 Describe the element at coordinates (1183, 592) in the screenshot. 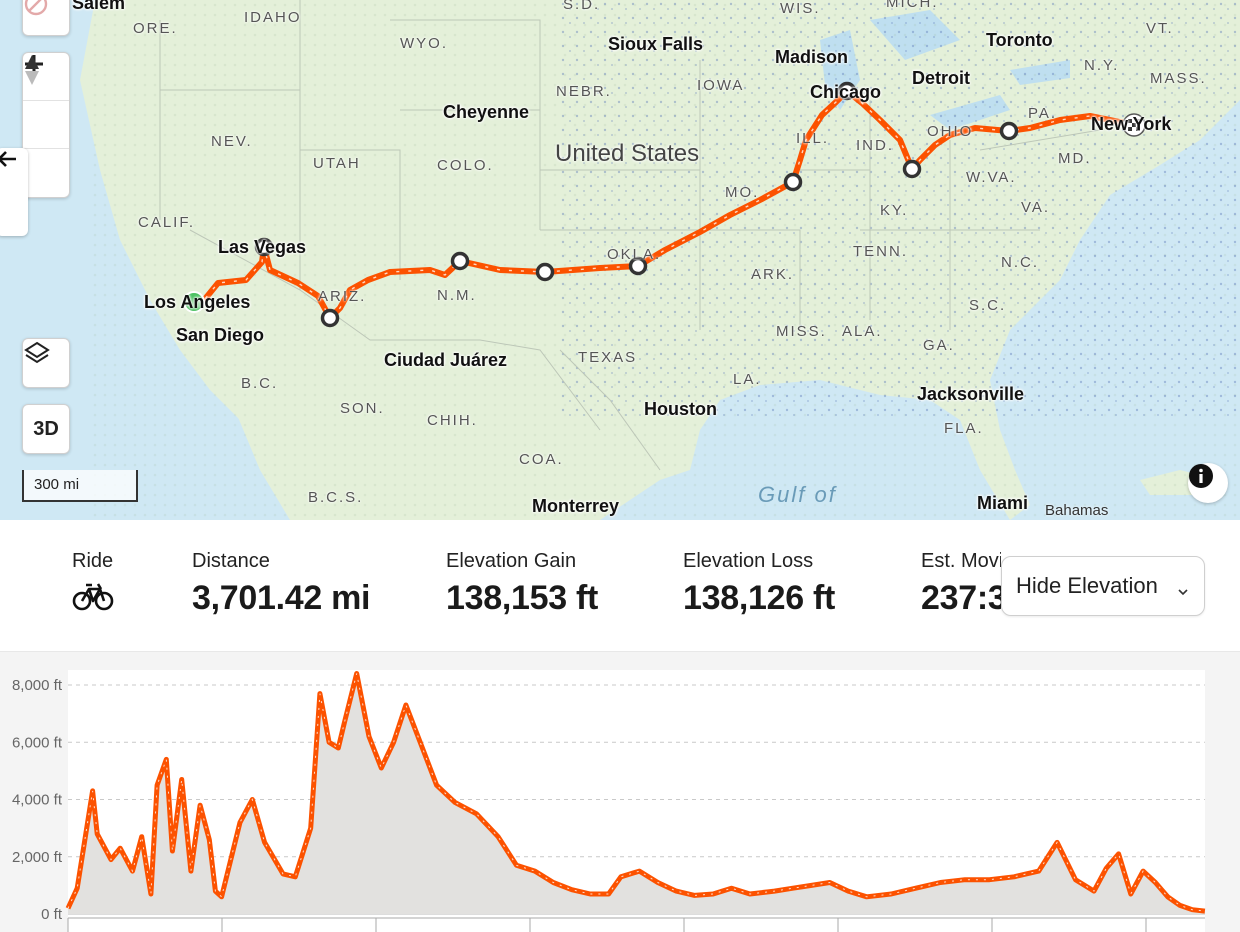

I see `chevron-down-icon` at that location.